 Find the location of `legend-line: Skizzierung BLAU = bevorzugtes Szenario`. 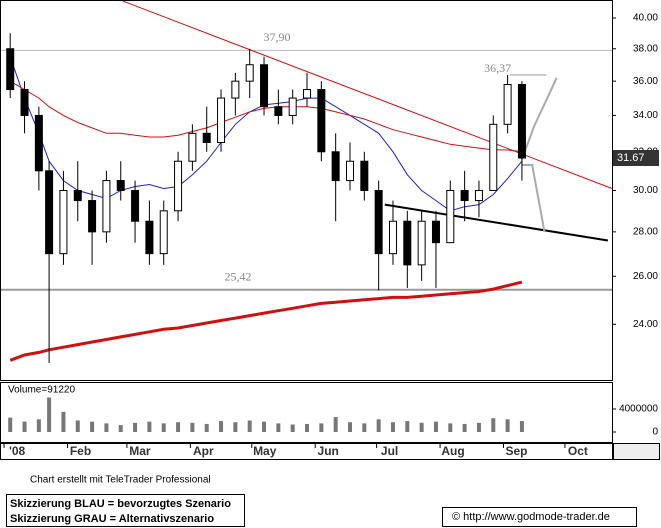

legend-line: Skizzierung BLAU = bevorzugtes Szenario is located at coordinates (120, 504).